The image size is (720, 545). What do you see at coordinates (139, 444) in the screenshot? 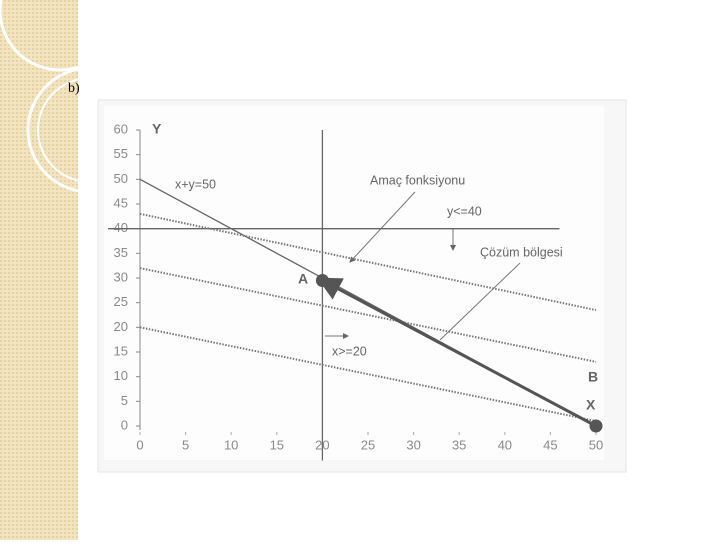
I see `x-tick-label: 0` at bounding box center [139, 444].